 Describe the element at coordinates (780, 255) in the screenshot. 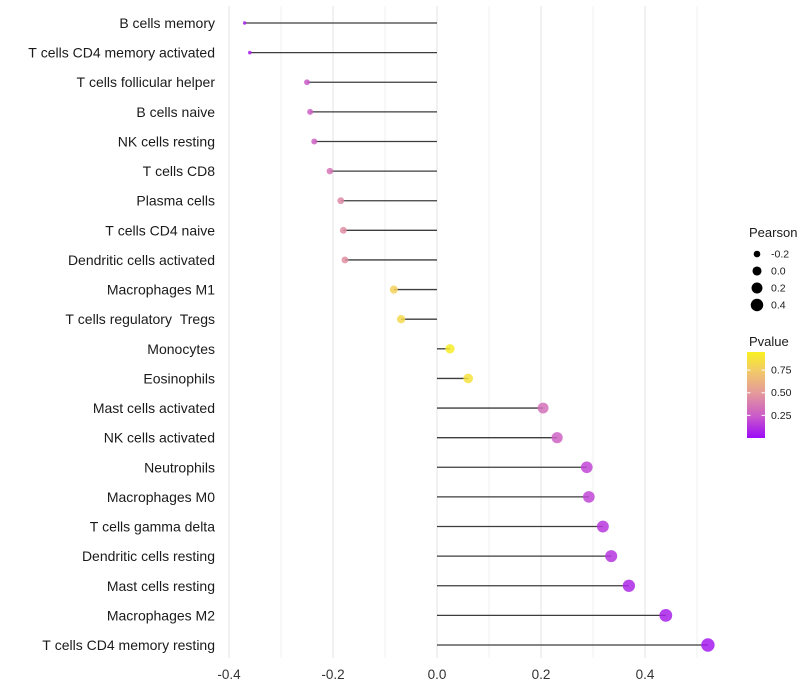

I see `legend-size-label: -0.2` at that location.